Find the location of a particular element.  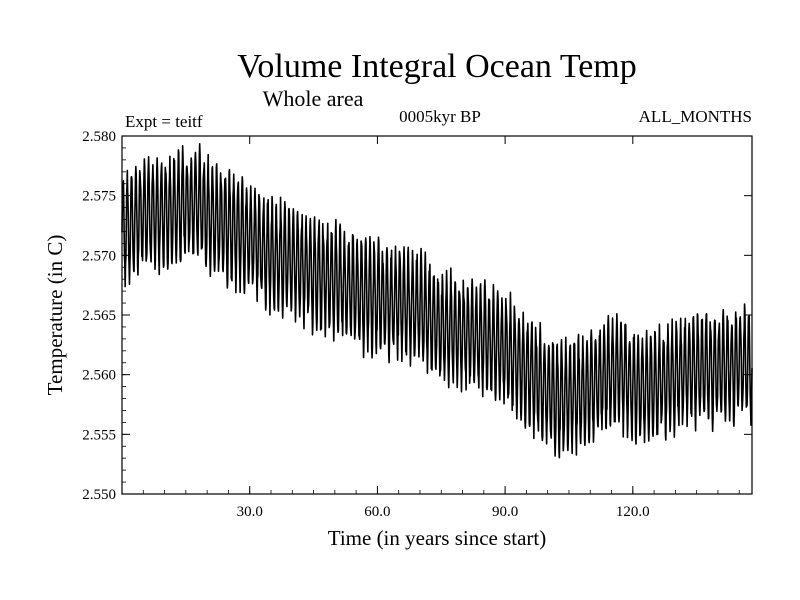

experiment-label: Expt = teitf is located at coordinates (164, 121).